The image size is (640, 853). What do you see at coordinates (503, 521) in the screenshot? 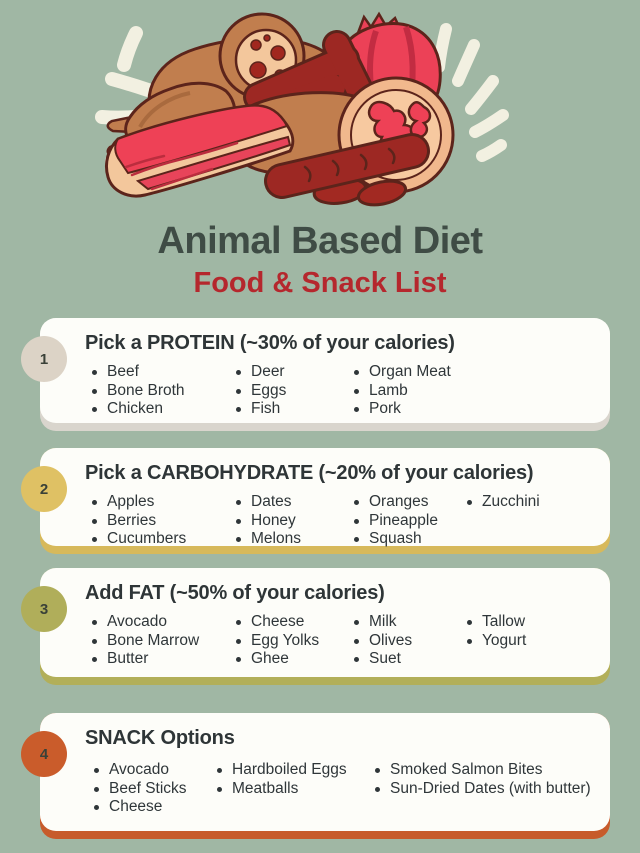
I see `list-column: Zucchini` at bounding box center [503, 521].